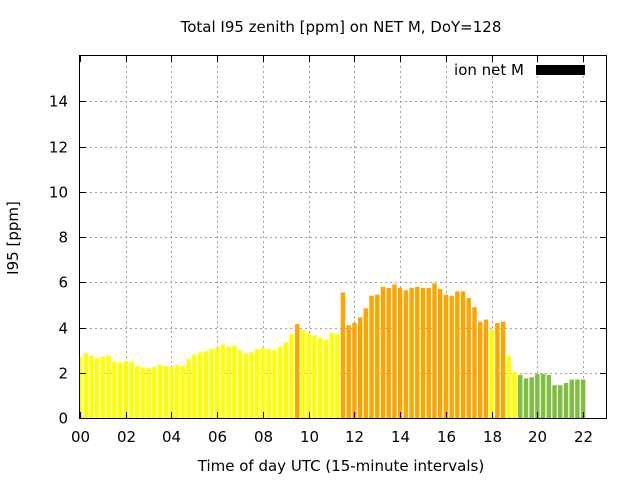  What do you see at coordinates (400, 437) in the screenshot?
I see `x-tick-label: 14` at bounding box center [400, 437].